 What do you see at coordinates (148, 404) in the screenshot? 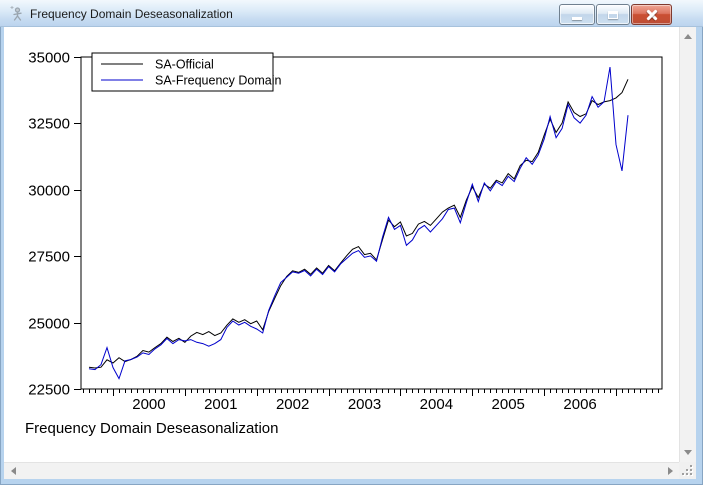
I see `x-axis-tick-label: 2000` at bounding box center [148, 404].